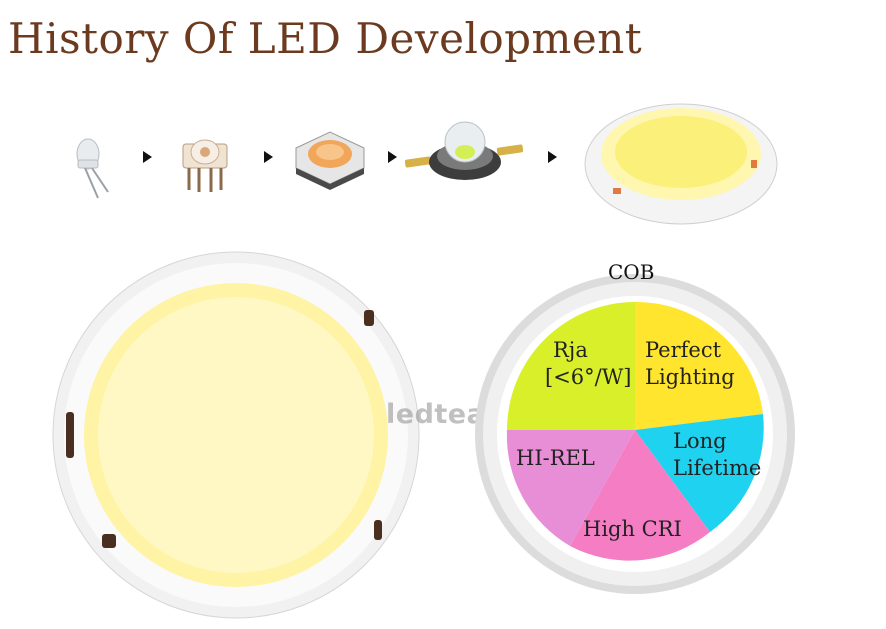 The height and width of the screenshot is (629, 886). What do you see at coordinates (555, 458) in the screenshot?
I see `hi-rel-label: HI-REL` at bounding box center [555, 458].